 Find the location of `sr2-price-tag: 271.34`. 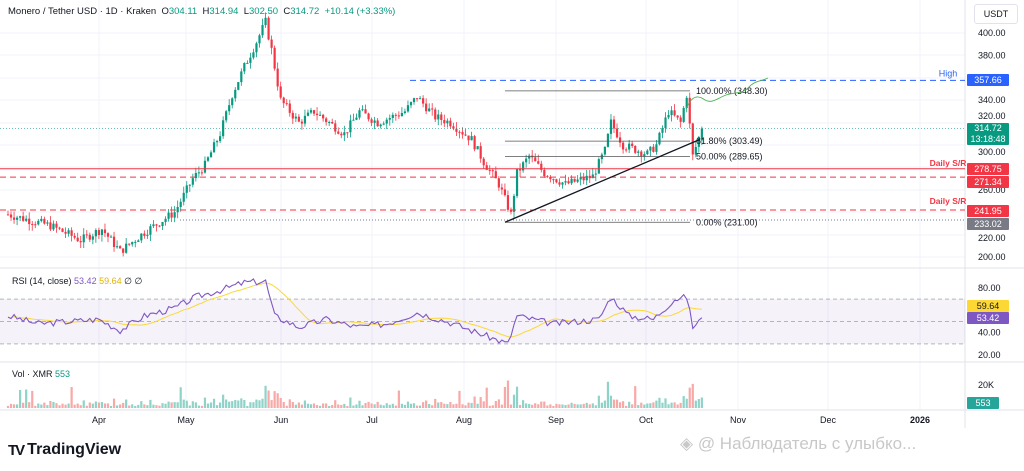

sr2-price-tag: 271.34 is located at coordinates (988, 182).